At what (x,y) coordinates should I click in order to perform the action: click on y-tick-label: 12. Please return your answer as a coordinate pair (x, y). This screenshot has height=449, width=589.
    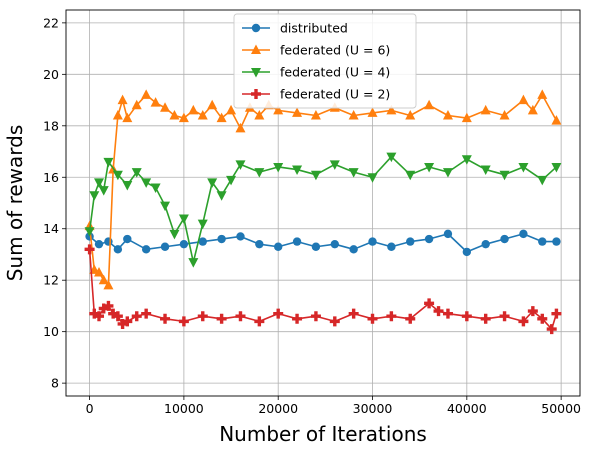
    Looking at the image, I should click on (51, 280).